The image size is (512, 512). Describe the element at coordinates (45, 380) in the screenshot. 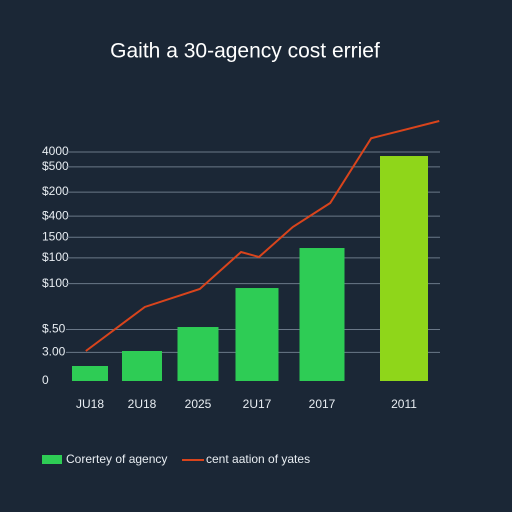

I see `y-tick-label: 0` at that location.